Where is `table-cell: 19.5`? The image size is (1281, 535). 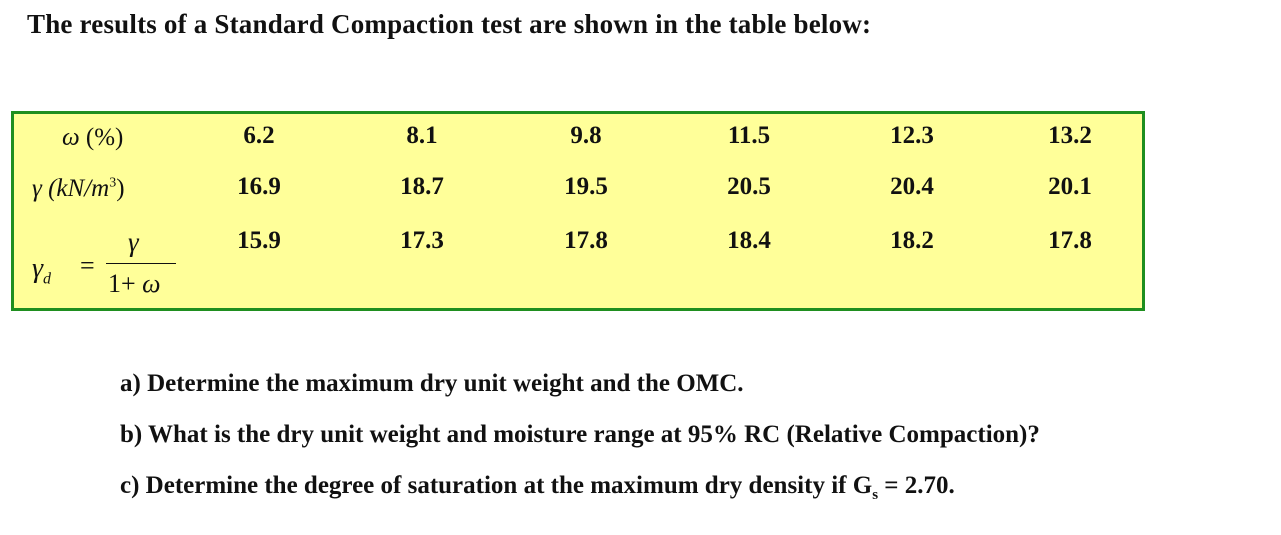 table-cell: 19.5 is located at coordinates (586, 186).